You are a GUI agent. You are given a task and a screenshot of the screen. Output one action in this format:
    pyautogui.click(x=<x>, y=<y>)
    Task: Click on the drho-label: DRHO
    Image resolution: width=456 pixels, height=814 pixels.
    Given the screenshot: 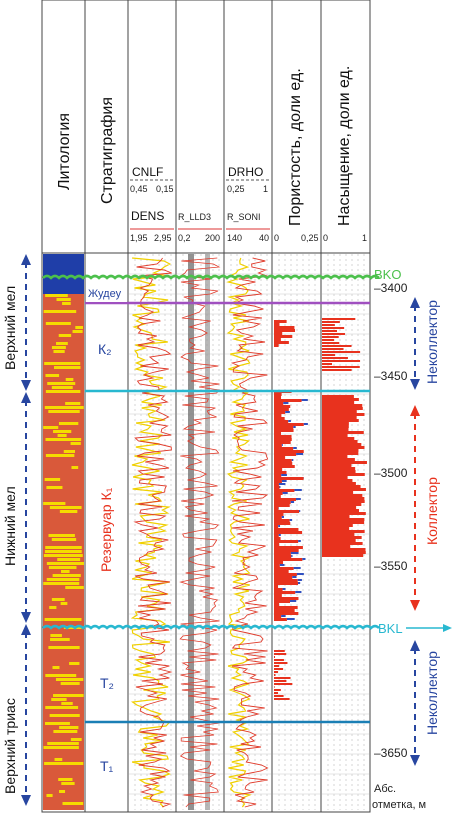 What is the action you would take?
    pyautogui.click(x=245, y=172)
    